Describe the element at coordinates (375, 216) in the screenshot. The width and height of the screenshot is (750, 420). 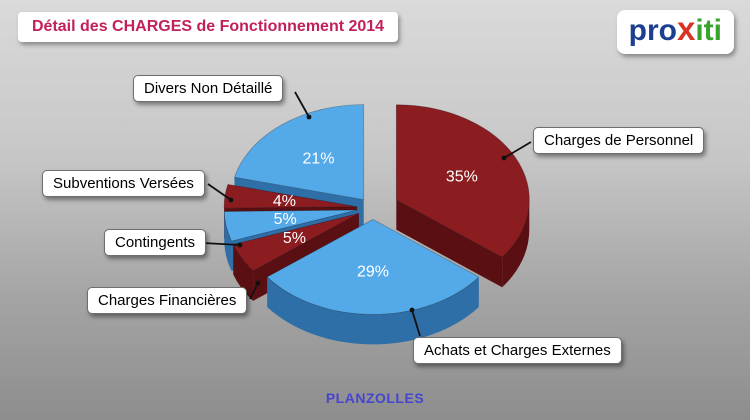
I see `pie-percent-labels: 35%29%5%5%4%21%` at that location.